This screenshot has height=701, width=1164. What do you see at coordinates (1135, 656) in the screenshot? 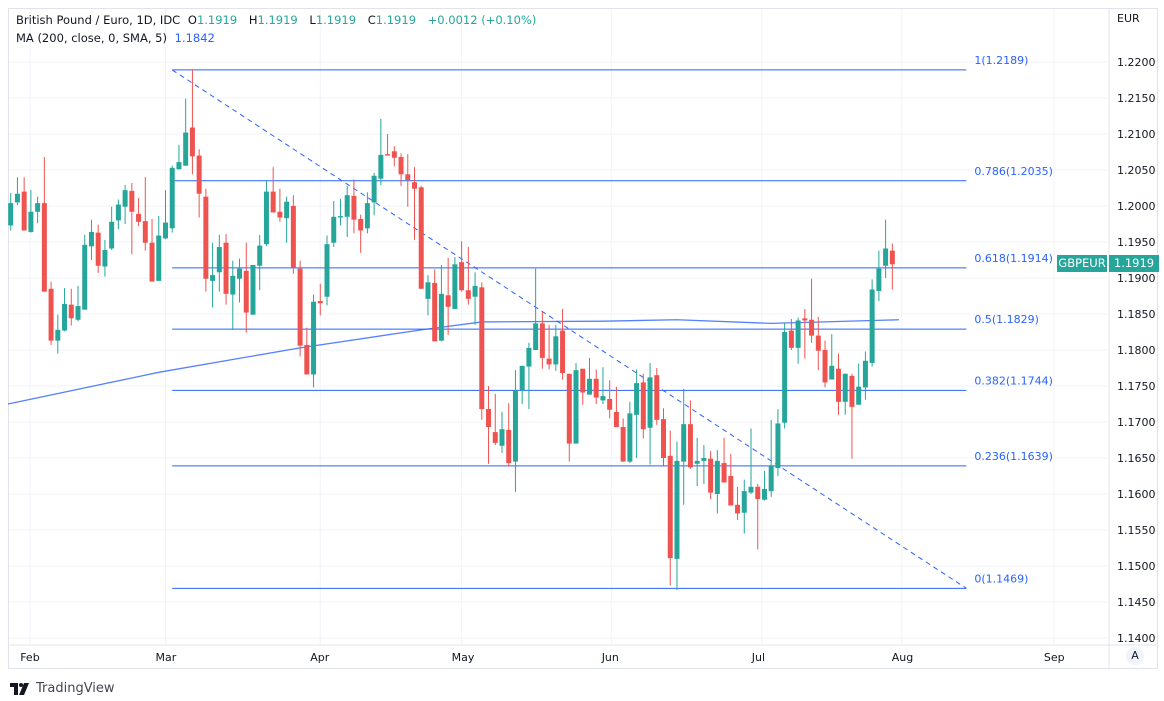
I see `auto-scale-button: A` at bounding box center [1135, 656].